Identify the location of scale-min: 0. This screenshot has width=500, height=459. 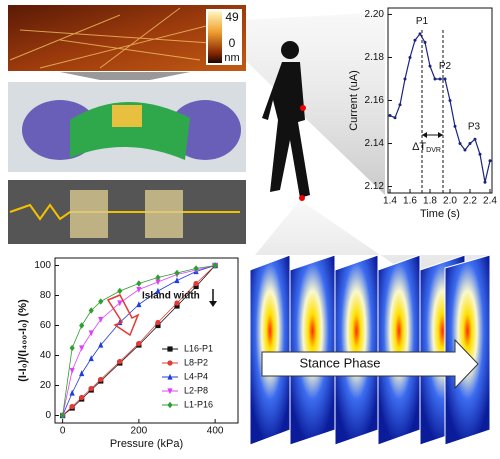
(232, 43).